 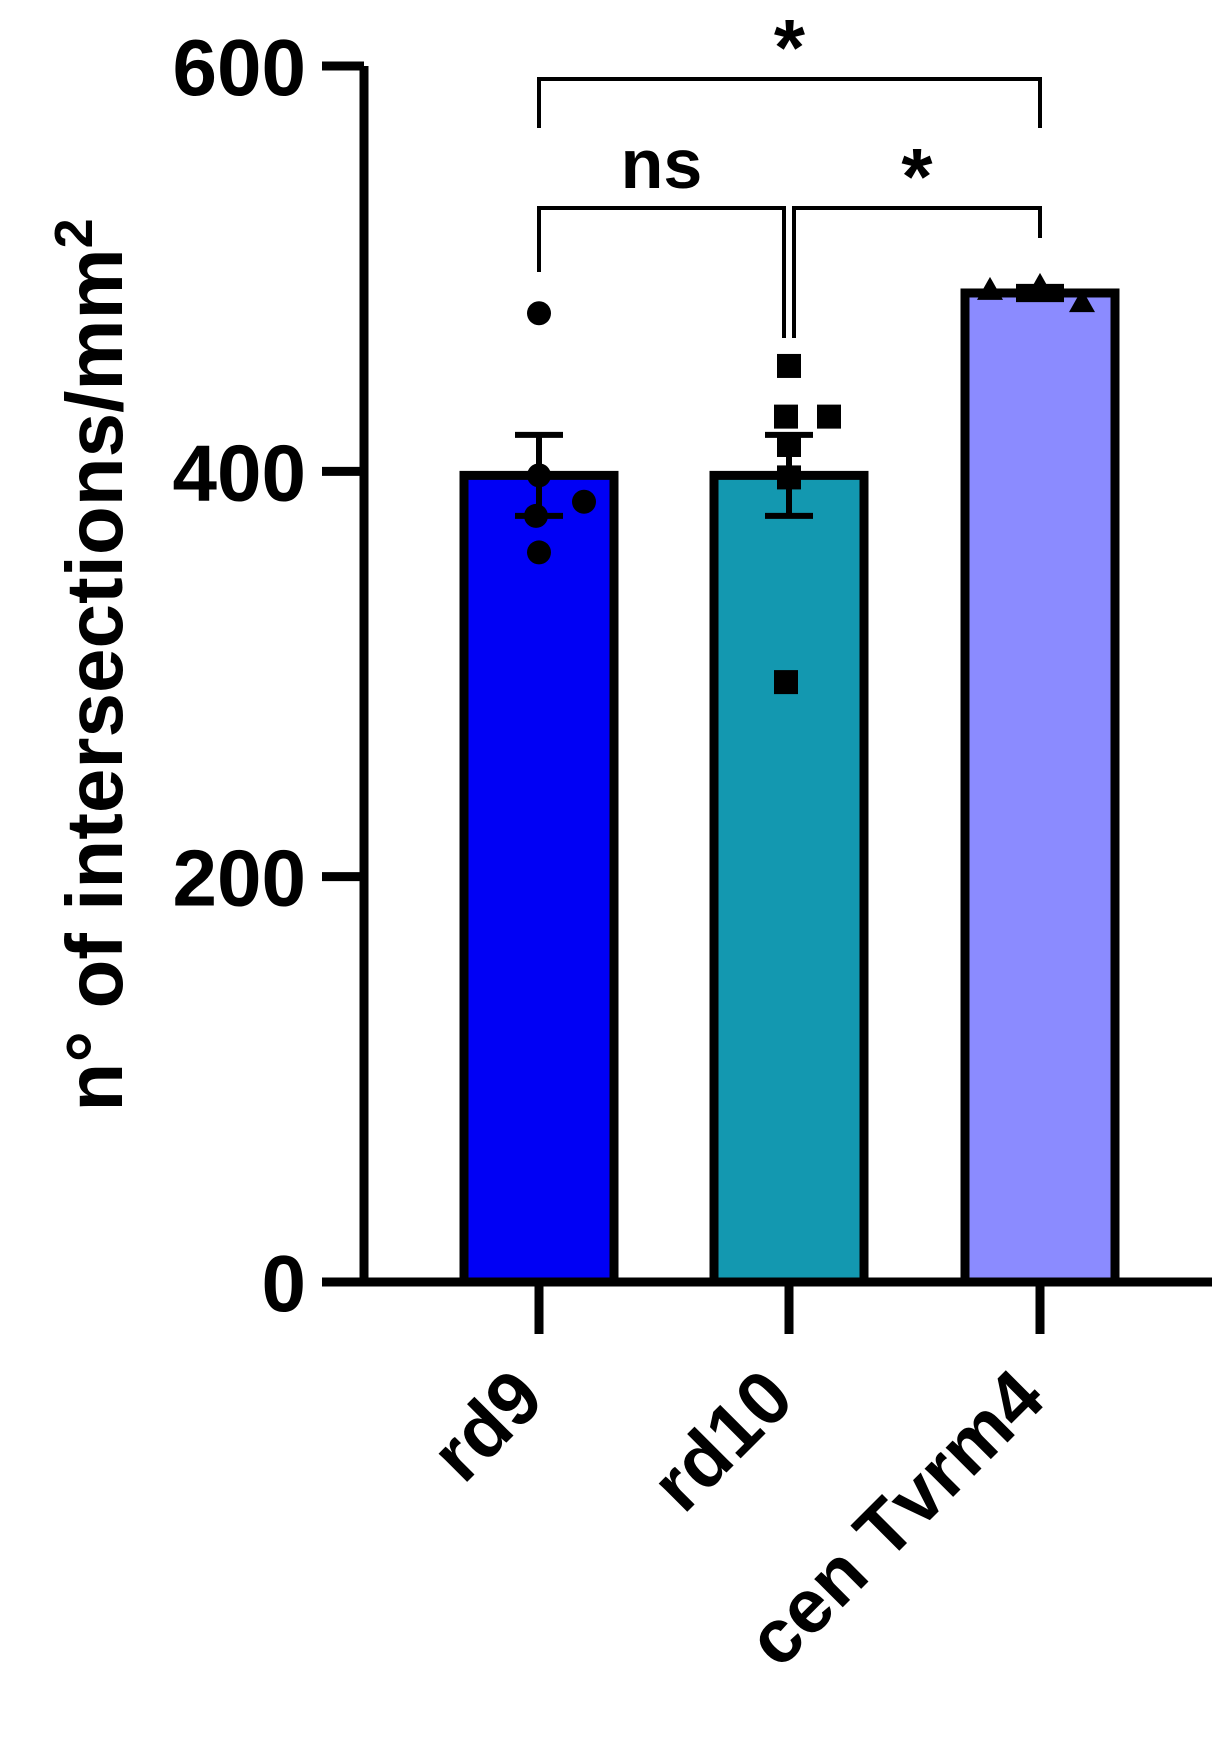 I want to click on significance-label-1: ns, so click(x=662, y=164).